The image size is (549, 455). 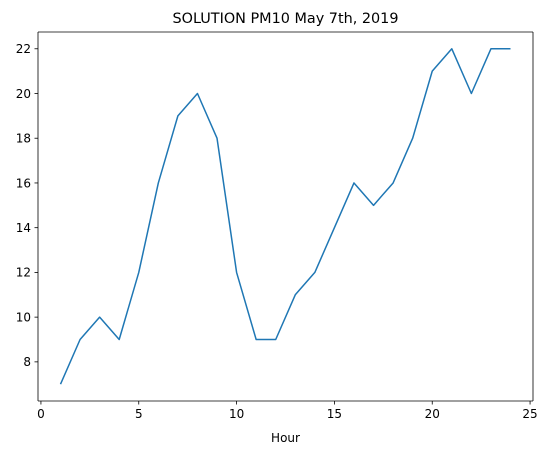 What do you see at coordinates (23, 228) in the screenshot?
I see `y-tick-label-14: 14` at bounding box center [23, 228].